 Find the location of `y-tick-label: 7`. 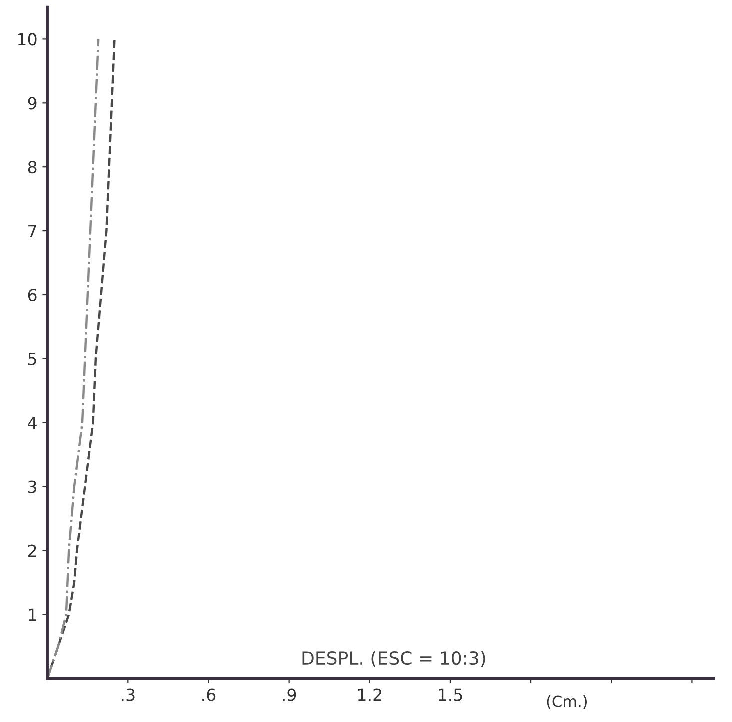

y-tick-label: 7 is located at coordinates (32, 231).